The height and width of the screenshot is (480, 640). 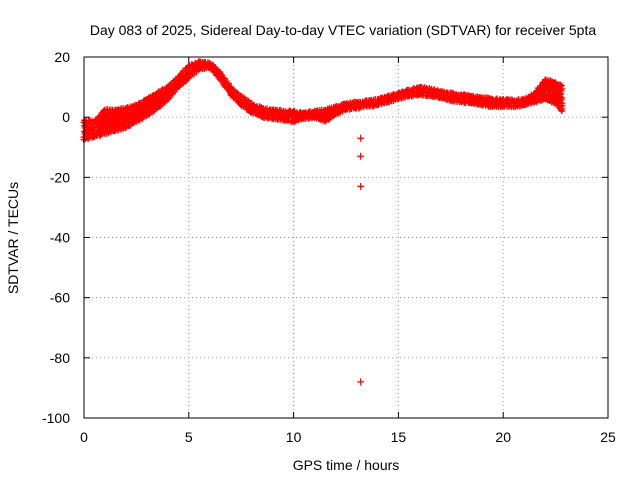 What do you see at coordinates (399, 437) in the screenshot?
I see `x-tick-label: 15` at bounding box center [399, 437].